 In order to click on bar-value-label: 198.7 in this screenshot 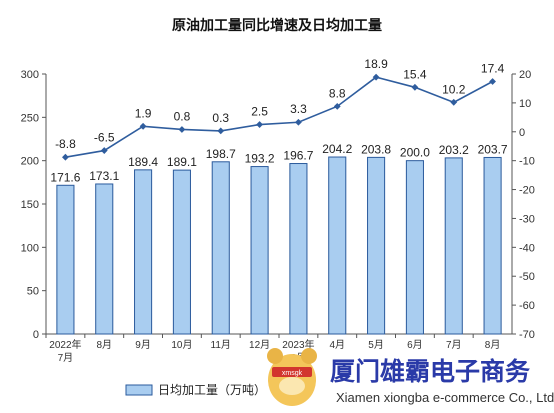, I will do `click(221, 154)`.